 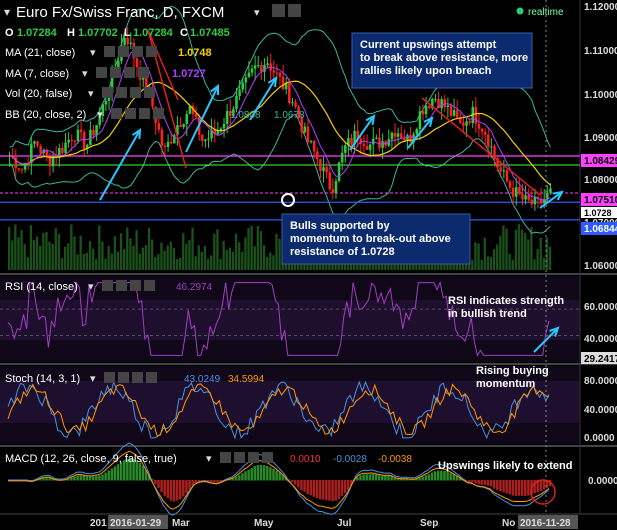 What do you see at coordinates (42, 379) in the screenshot?
I see `stoch-label: Stoch (14, 3, 1)` at bounding box center [42, 379].